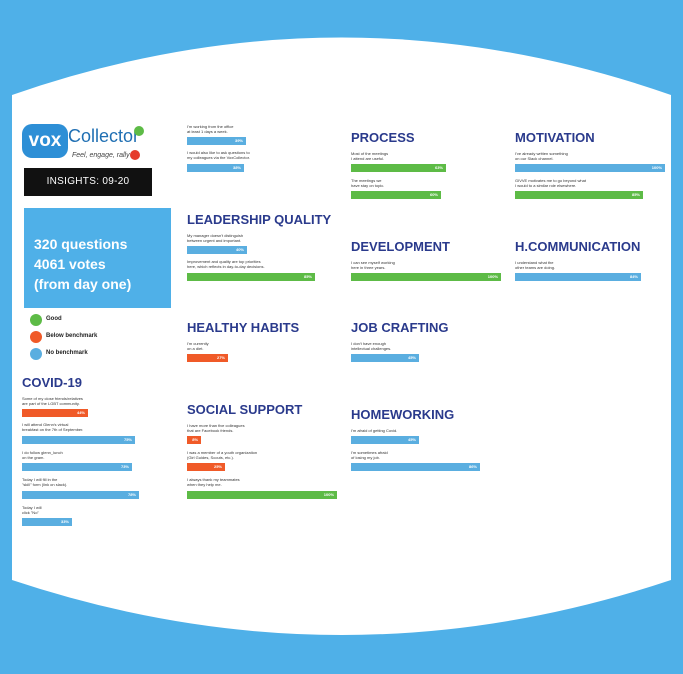 The image size is (683, 674). What do you see at coordinates (238, 140) in the screenshot?
I see `bar-value-label: 39%` at bounding box center [238, 140].